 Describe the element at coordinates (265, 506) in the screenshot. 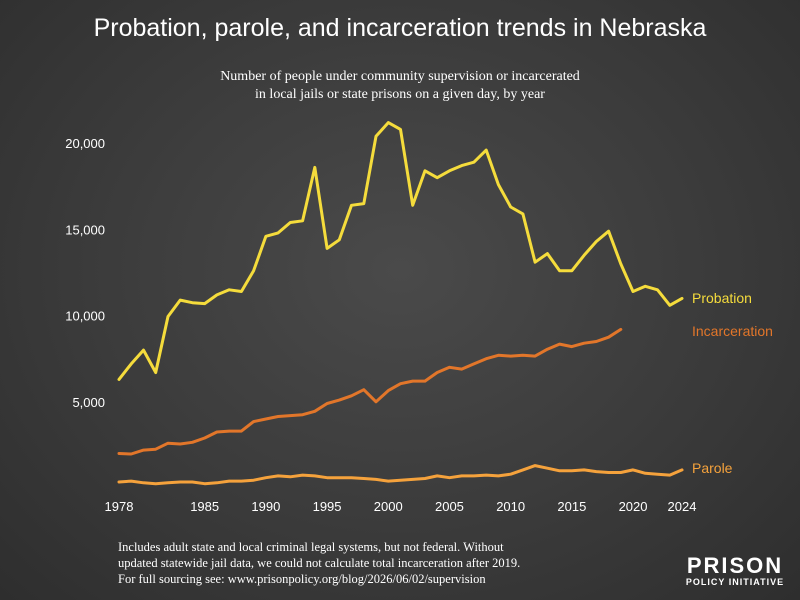

I see `x-tick-label: 1990` at that location.